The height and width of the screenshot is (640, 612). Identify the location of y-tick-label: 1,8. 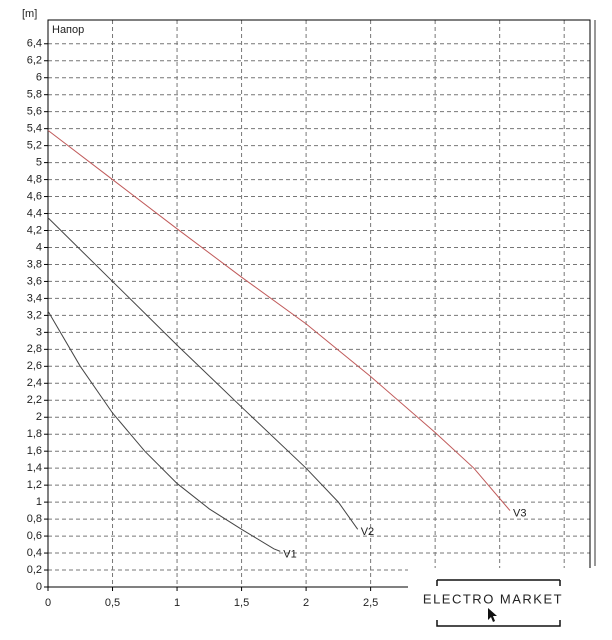
(34, 434).